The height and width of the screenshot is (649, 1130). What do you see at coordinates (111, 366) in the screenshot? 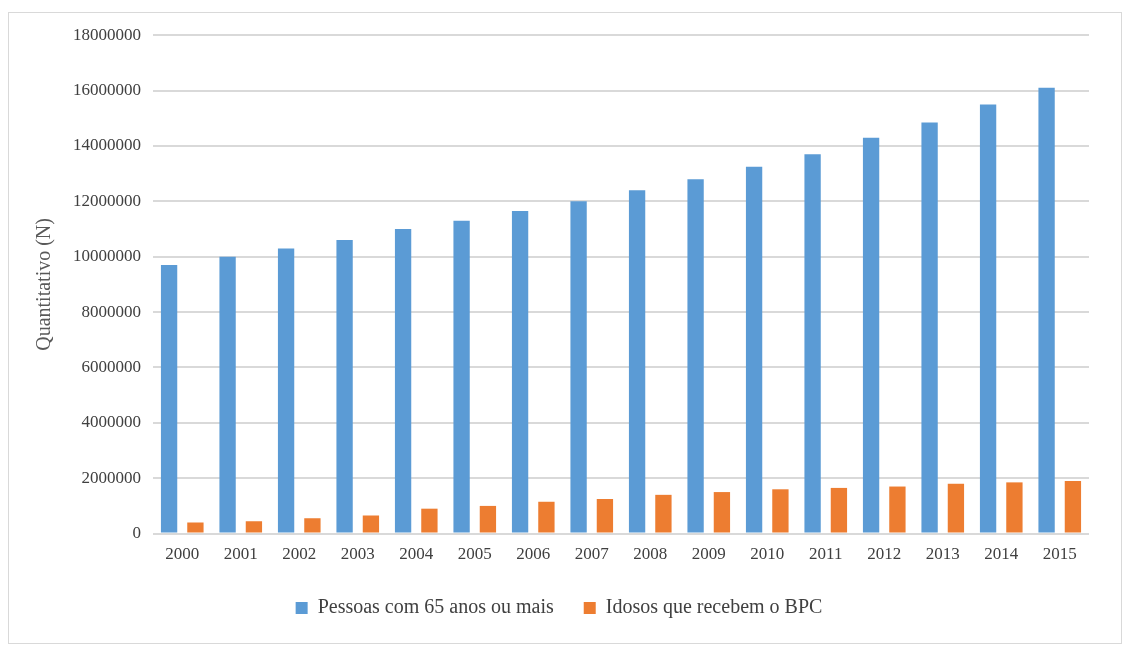
I see `y-tick-label: 6000000` at bounding box center [111, 366].